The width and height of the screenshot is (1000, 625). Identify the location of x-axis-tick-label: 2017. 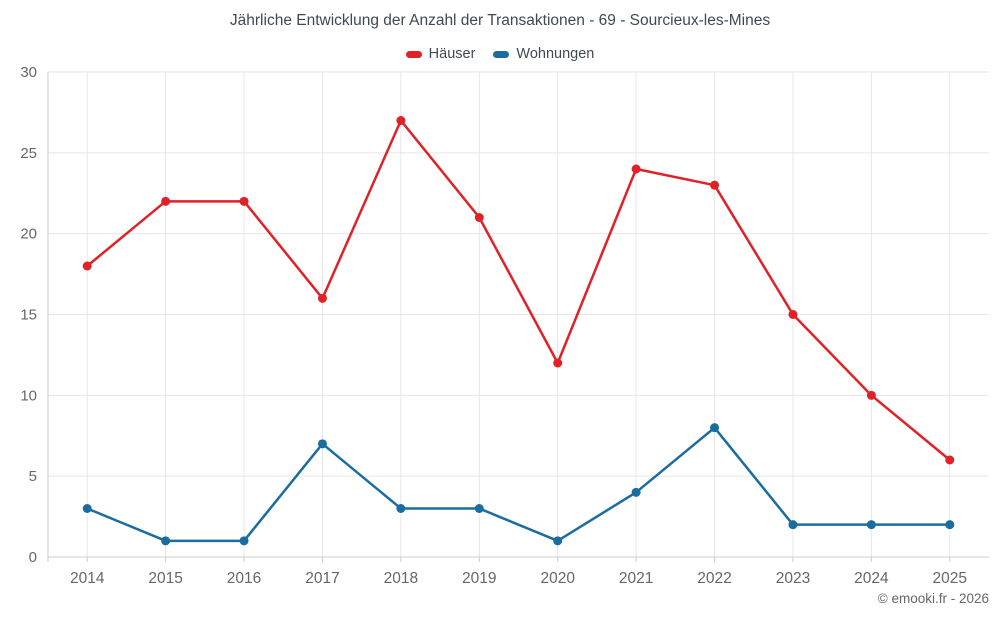
(322, 578).